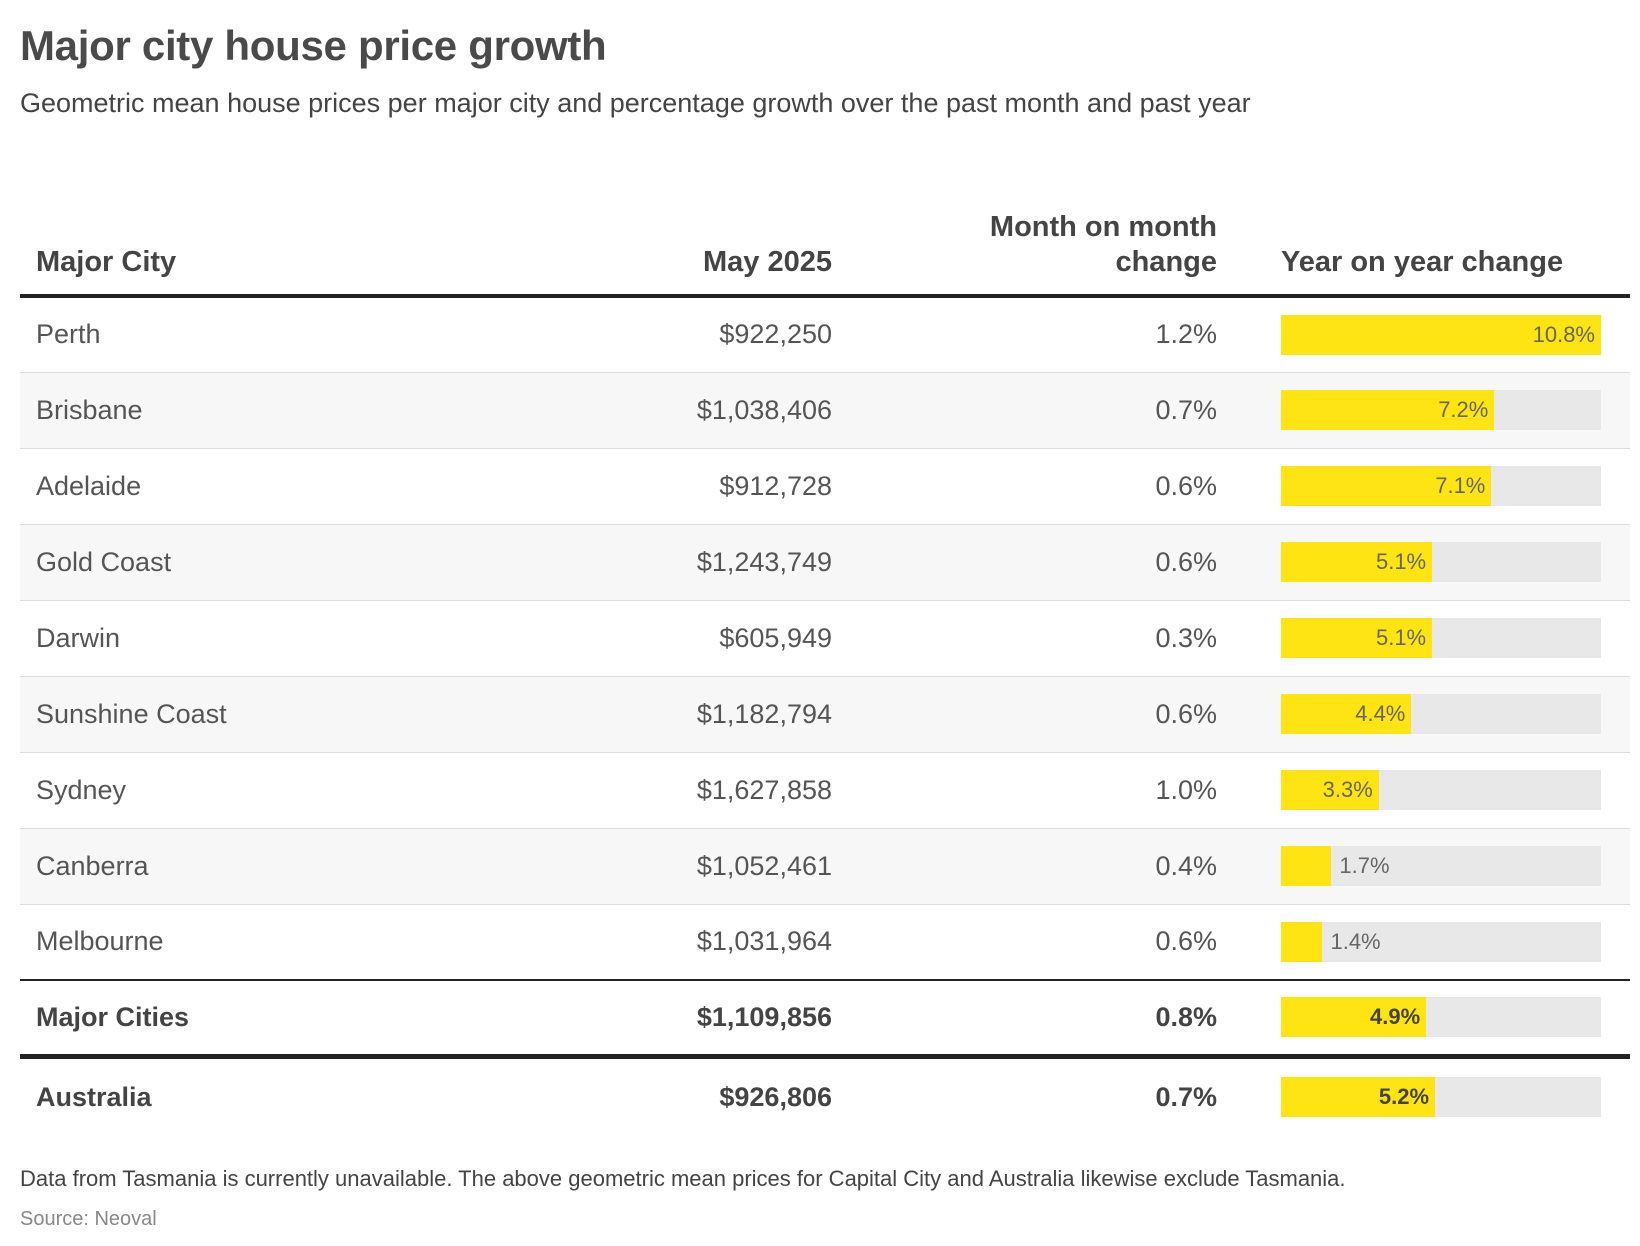  I want to click on table-row: Australia $926,806 0.7% 5.2%, so click(825, 1096).